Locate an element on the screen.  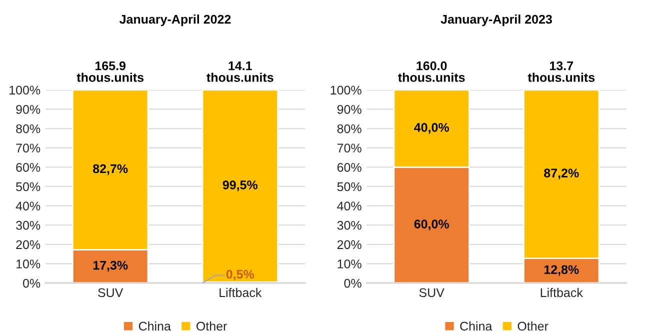
annotation: 13.7 thous.units is located at coordinates (561, 71).